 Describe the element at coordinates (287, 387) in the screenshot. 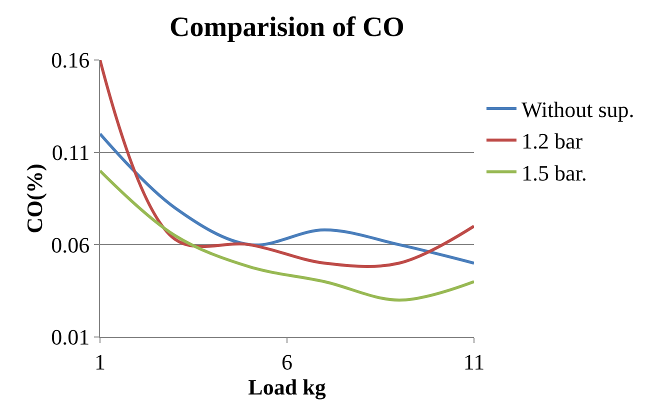

I see `x-axis-title: Load kg` at that location.